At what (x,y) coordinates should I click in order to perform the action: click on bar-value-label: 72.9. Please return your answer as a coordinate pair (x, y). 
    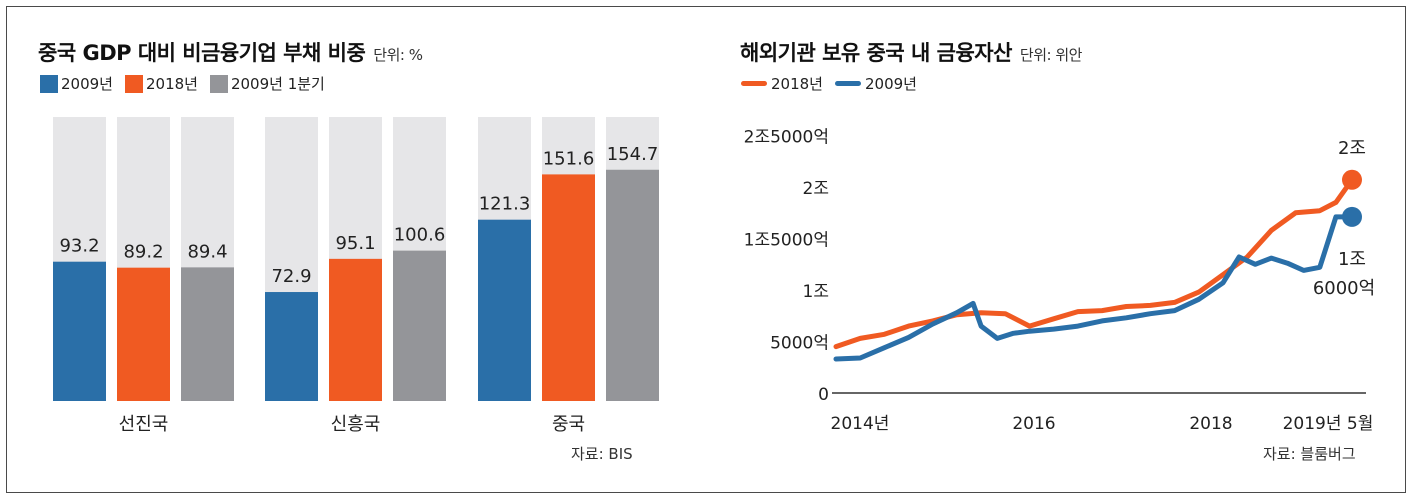
    Looking at the image, I should click on (291, 276).